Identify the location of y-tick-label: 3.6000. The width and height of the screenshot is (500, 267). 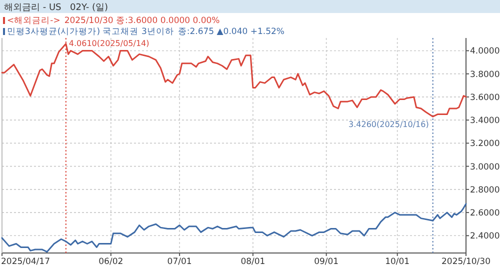
(485, 97).